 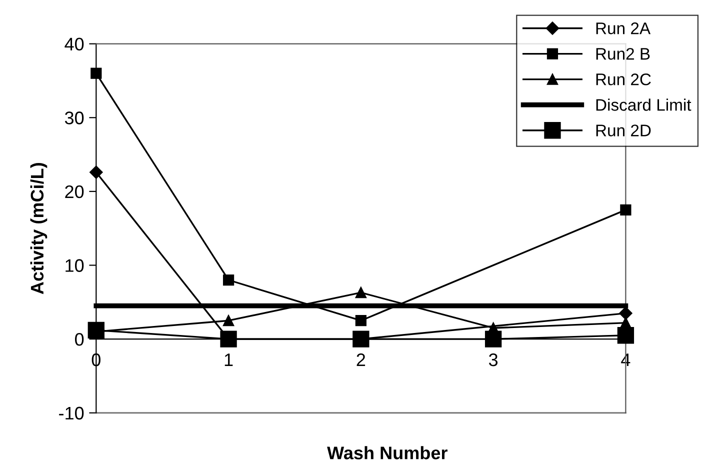 I want to click on x-tick-label: 3, so click(x=493, y=359).